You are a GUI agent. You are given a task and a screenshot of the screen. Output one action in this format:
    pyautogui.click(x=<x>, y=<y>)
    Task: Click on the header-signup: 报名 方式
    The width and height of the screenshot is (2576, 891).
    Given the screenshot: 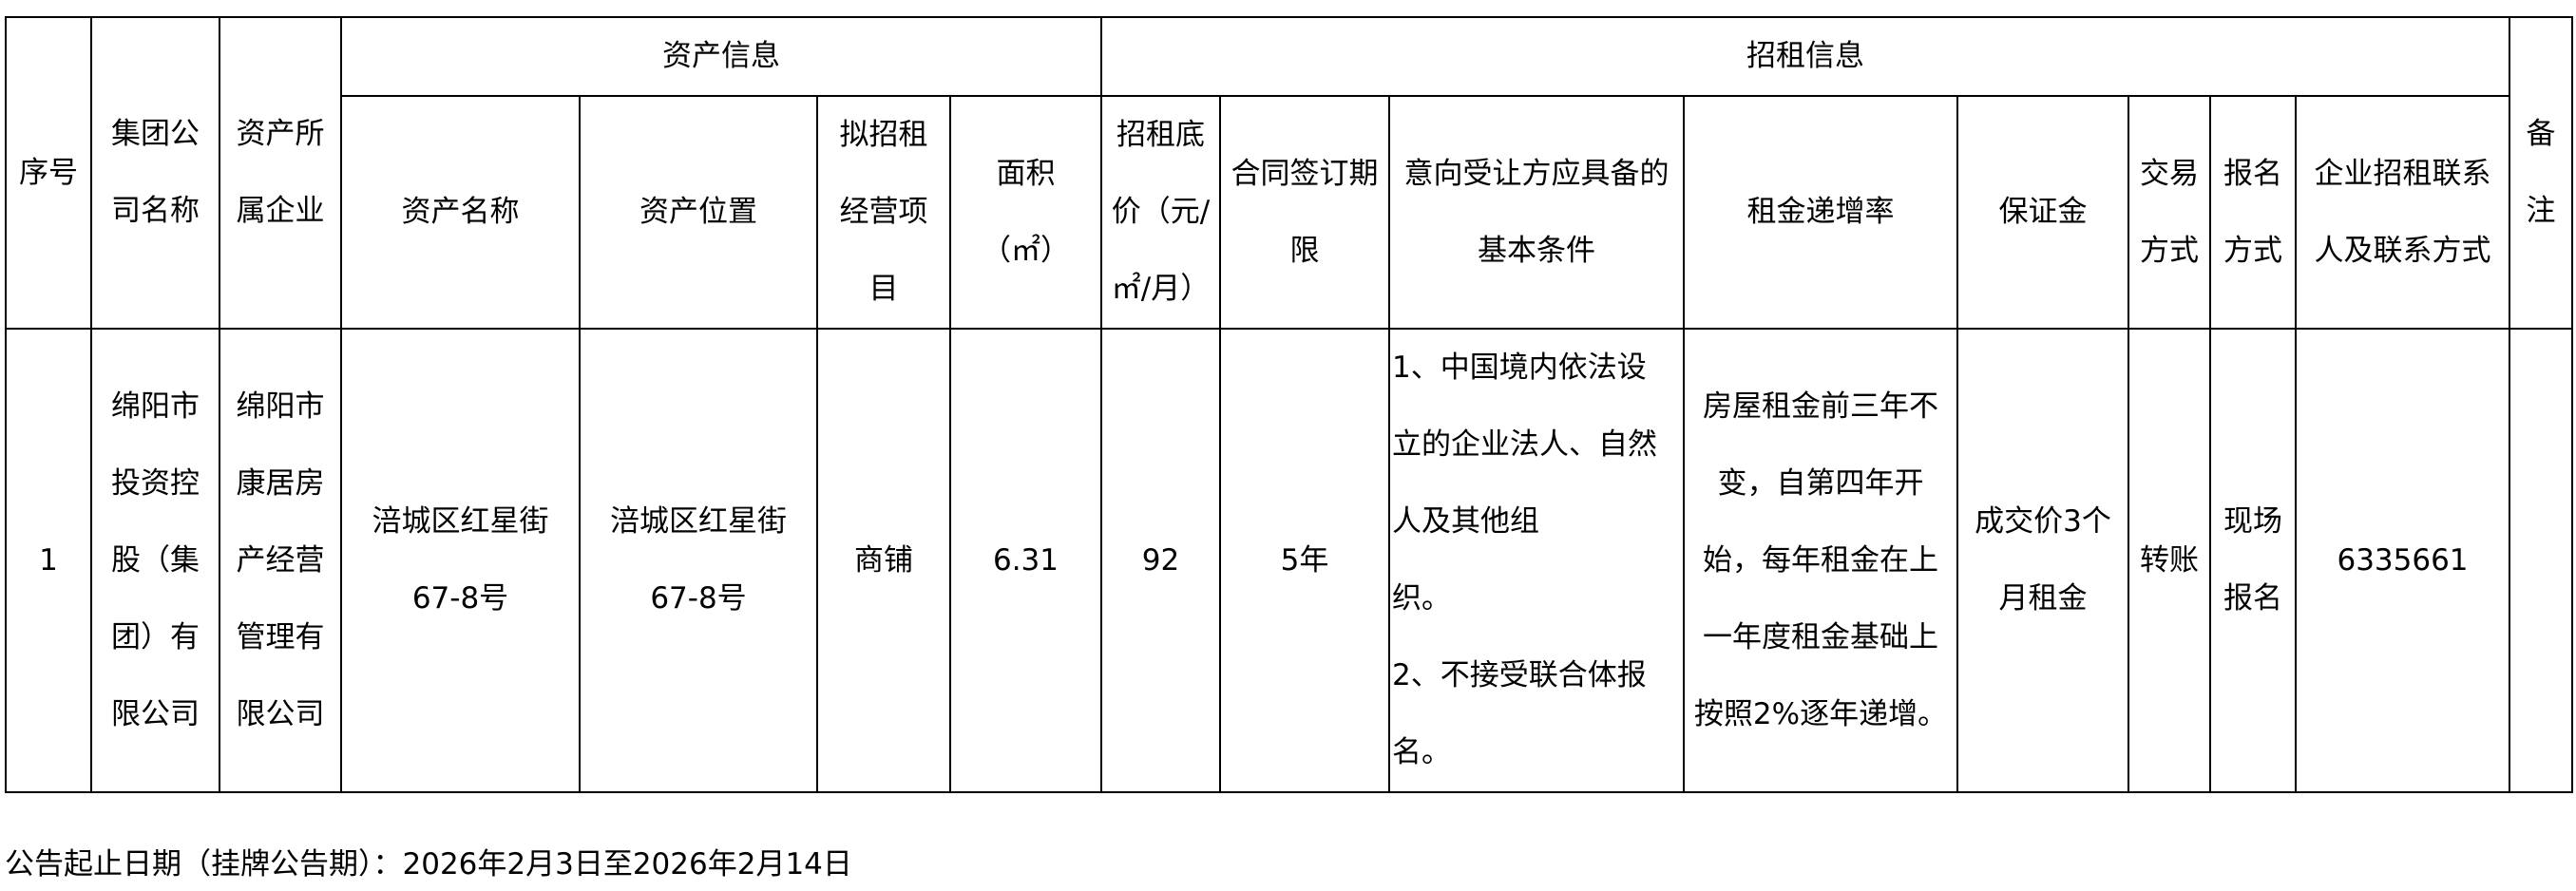 What is the action you would take?
    pyautogui.click(x=2253, y=213)
    